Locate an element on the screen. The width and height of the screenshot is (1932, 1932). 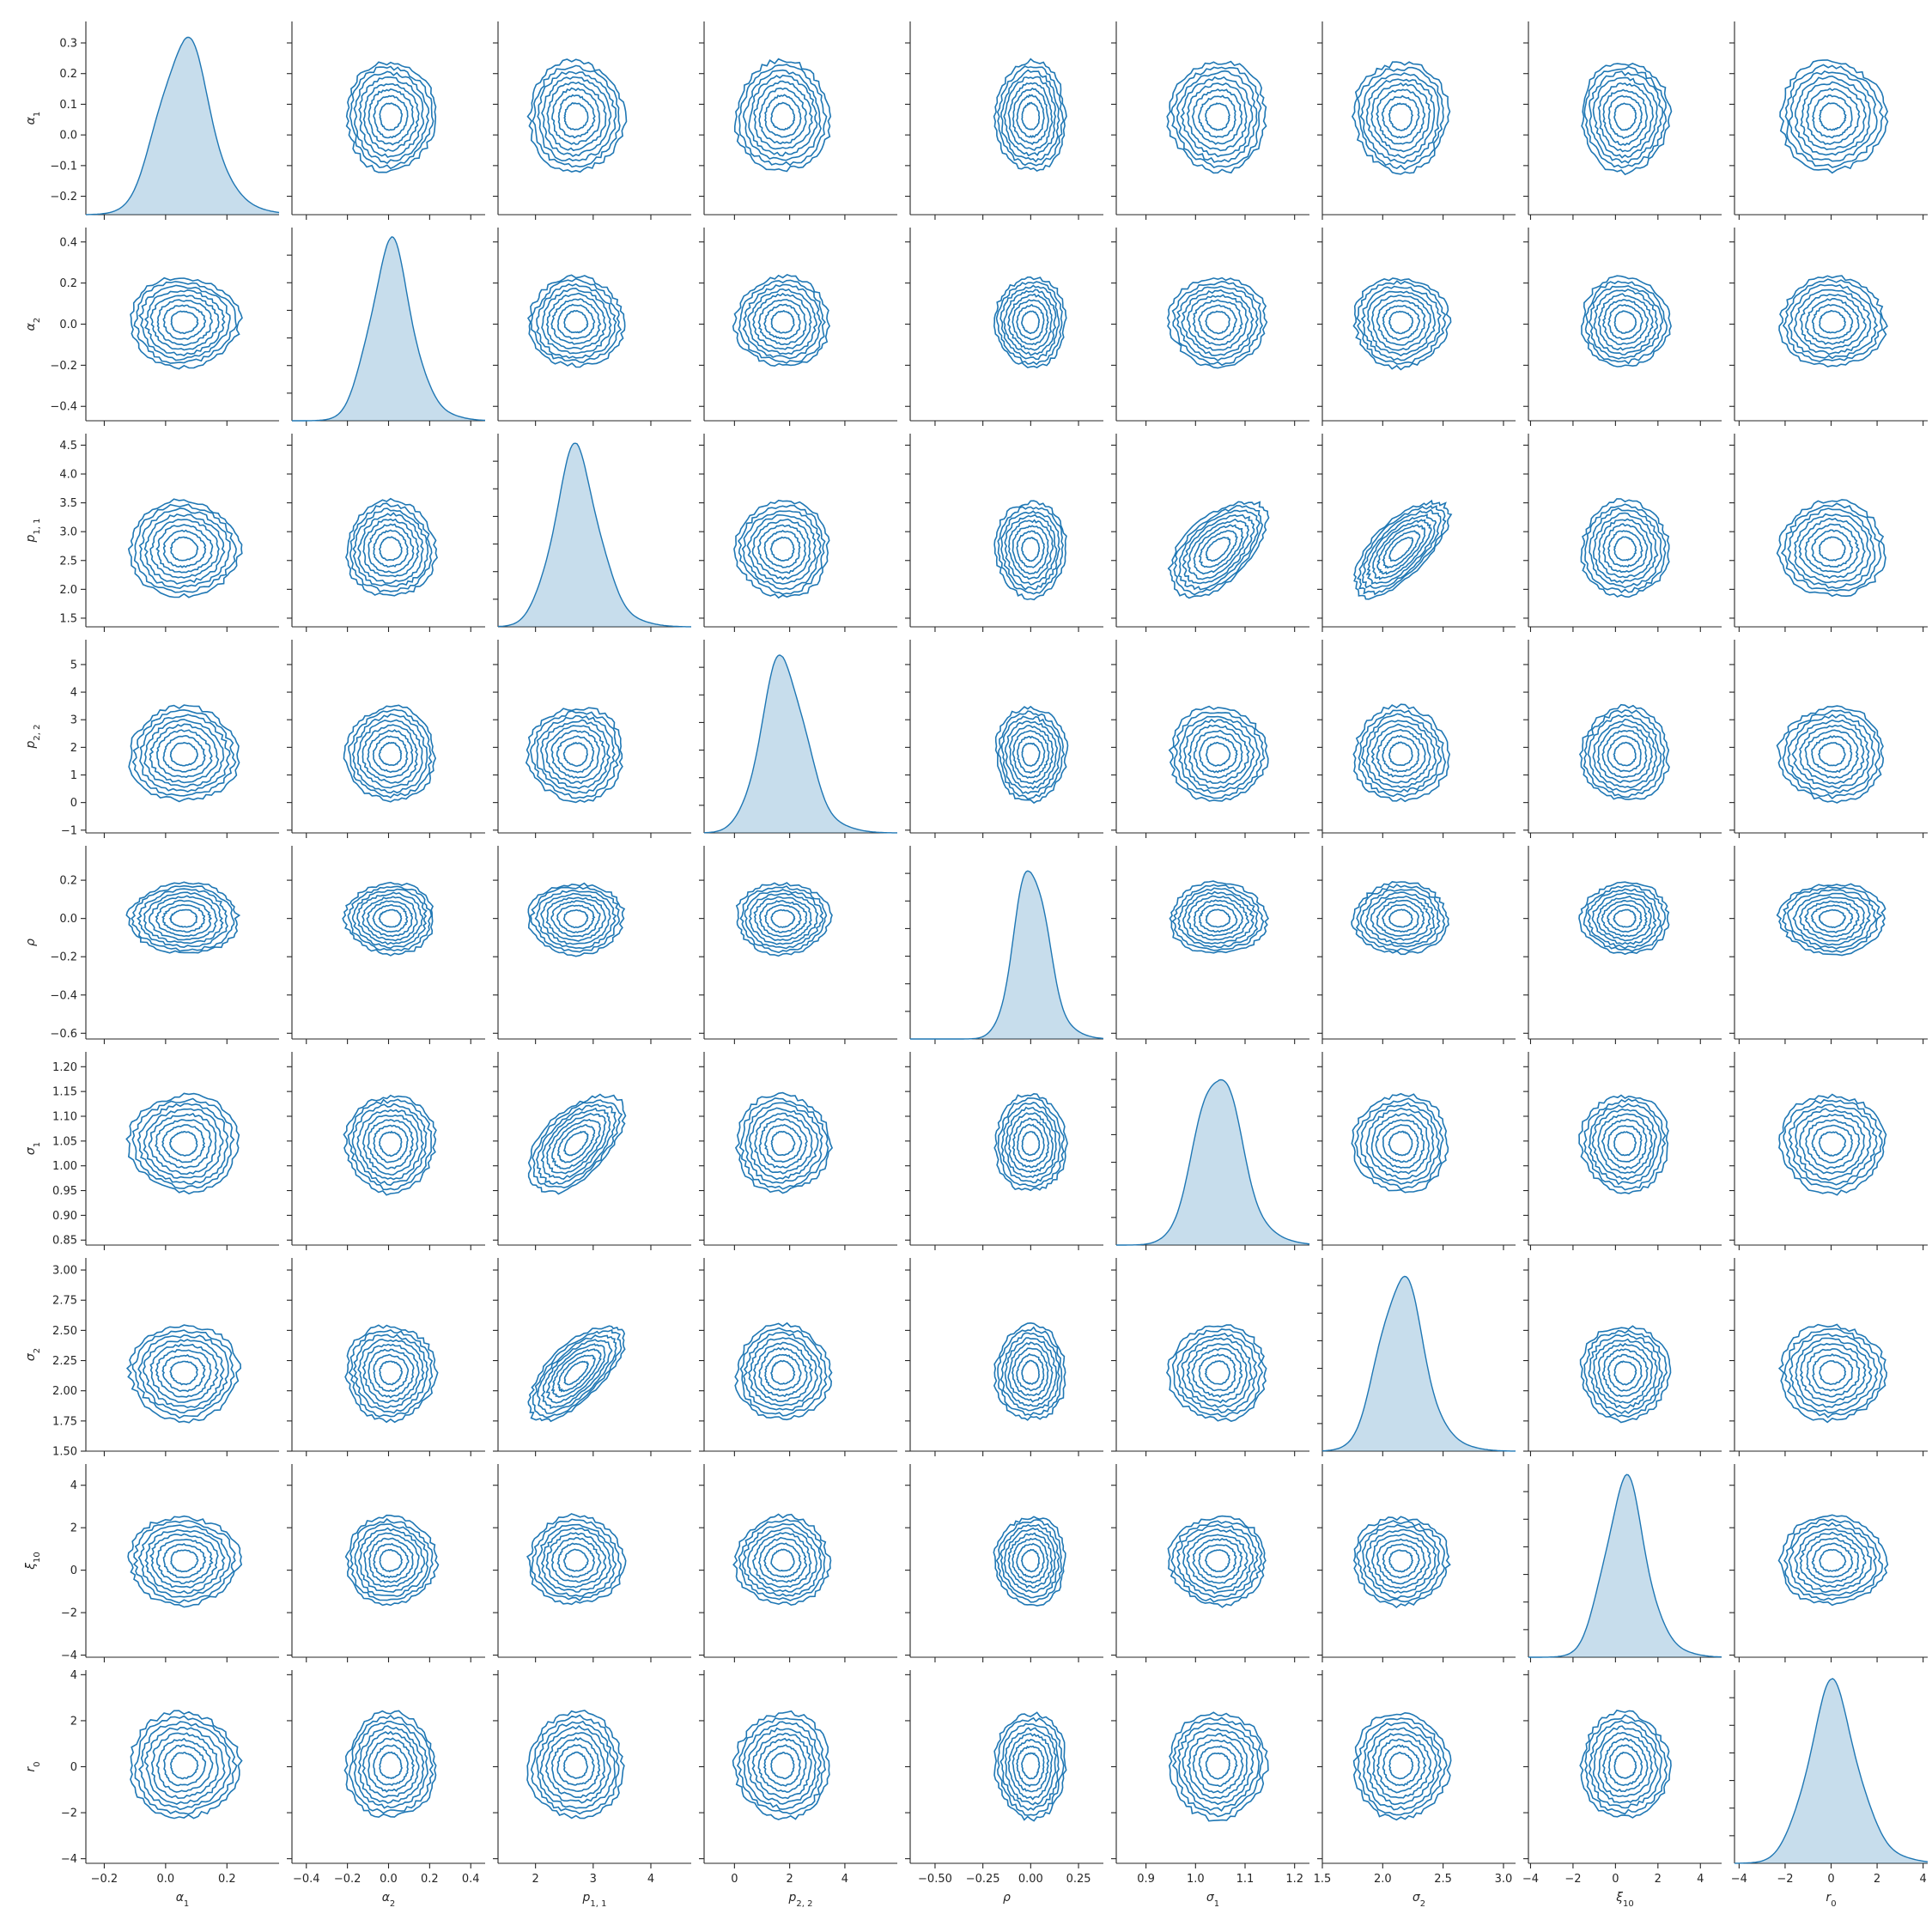
panel-sigma2-vs-sigma1 is located at coordinates (1210, 1357).